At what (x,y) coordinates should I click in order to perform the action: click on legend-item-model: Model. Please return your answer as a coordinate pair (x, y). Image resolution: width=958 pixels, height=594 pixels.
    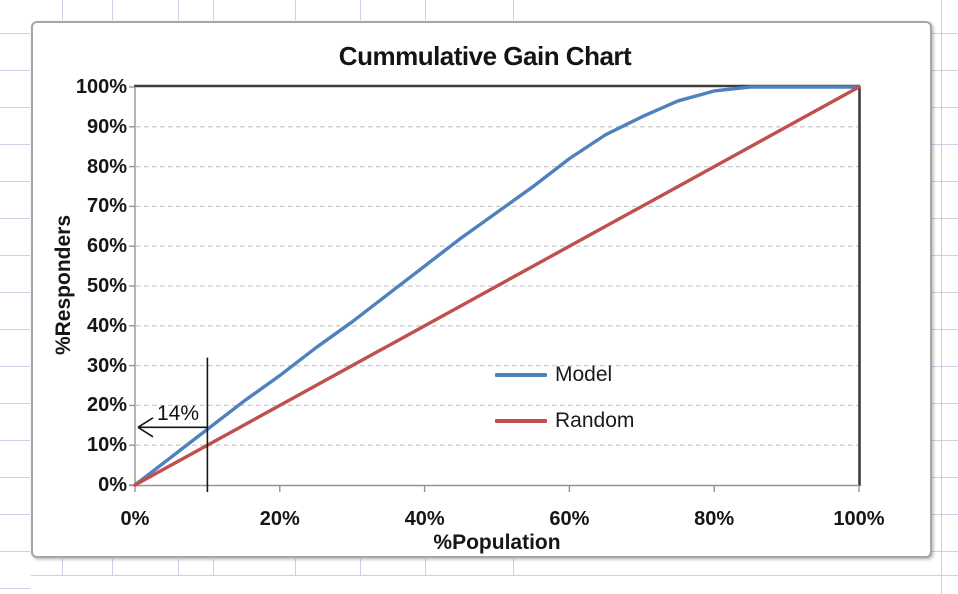
    Looking at the image, I should click on (564, 375).